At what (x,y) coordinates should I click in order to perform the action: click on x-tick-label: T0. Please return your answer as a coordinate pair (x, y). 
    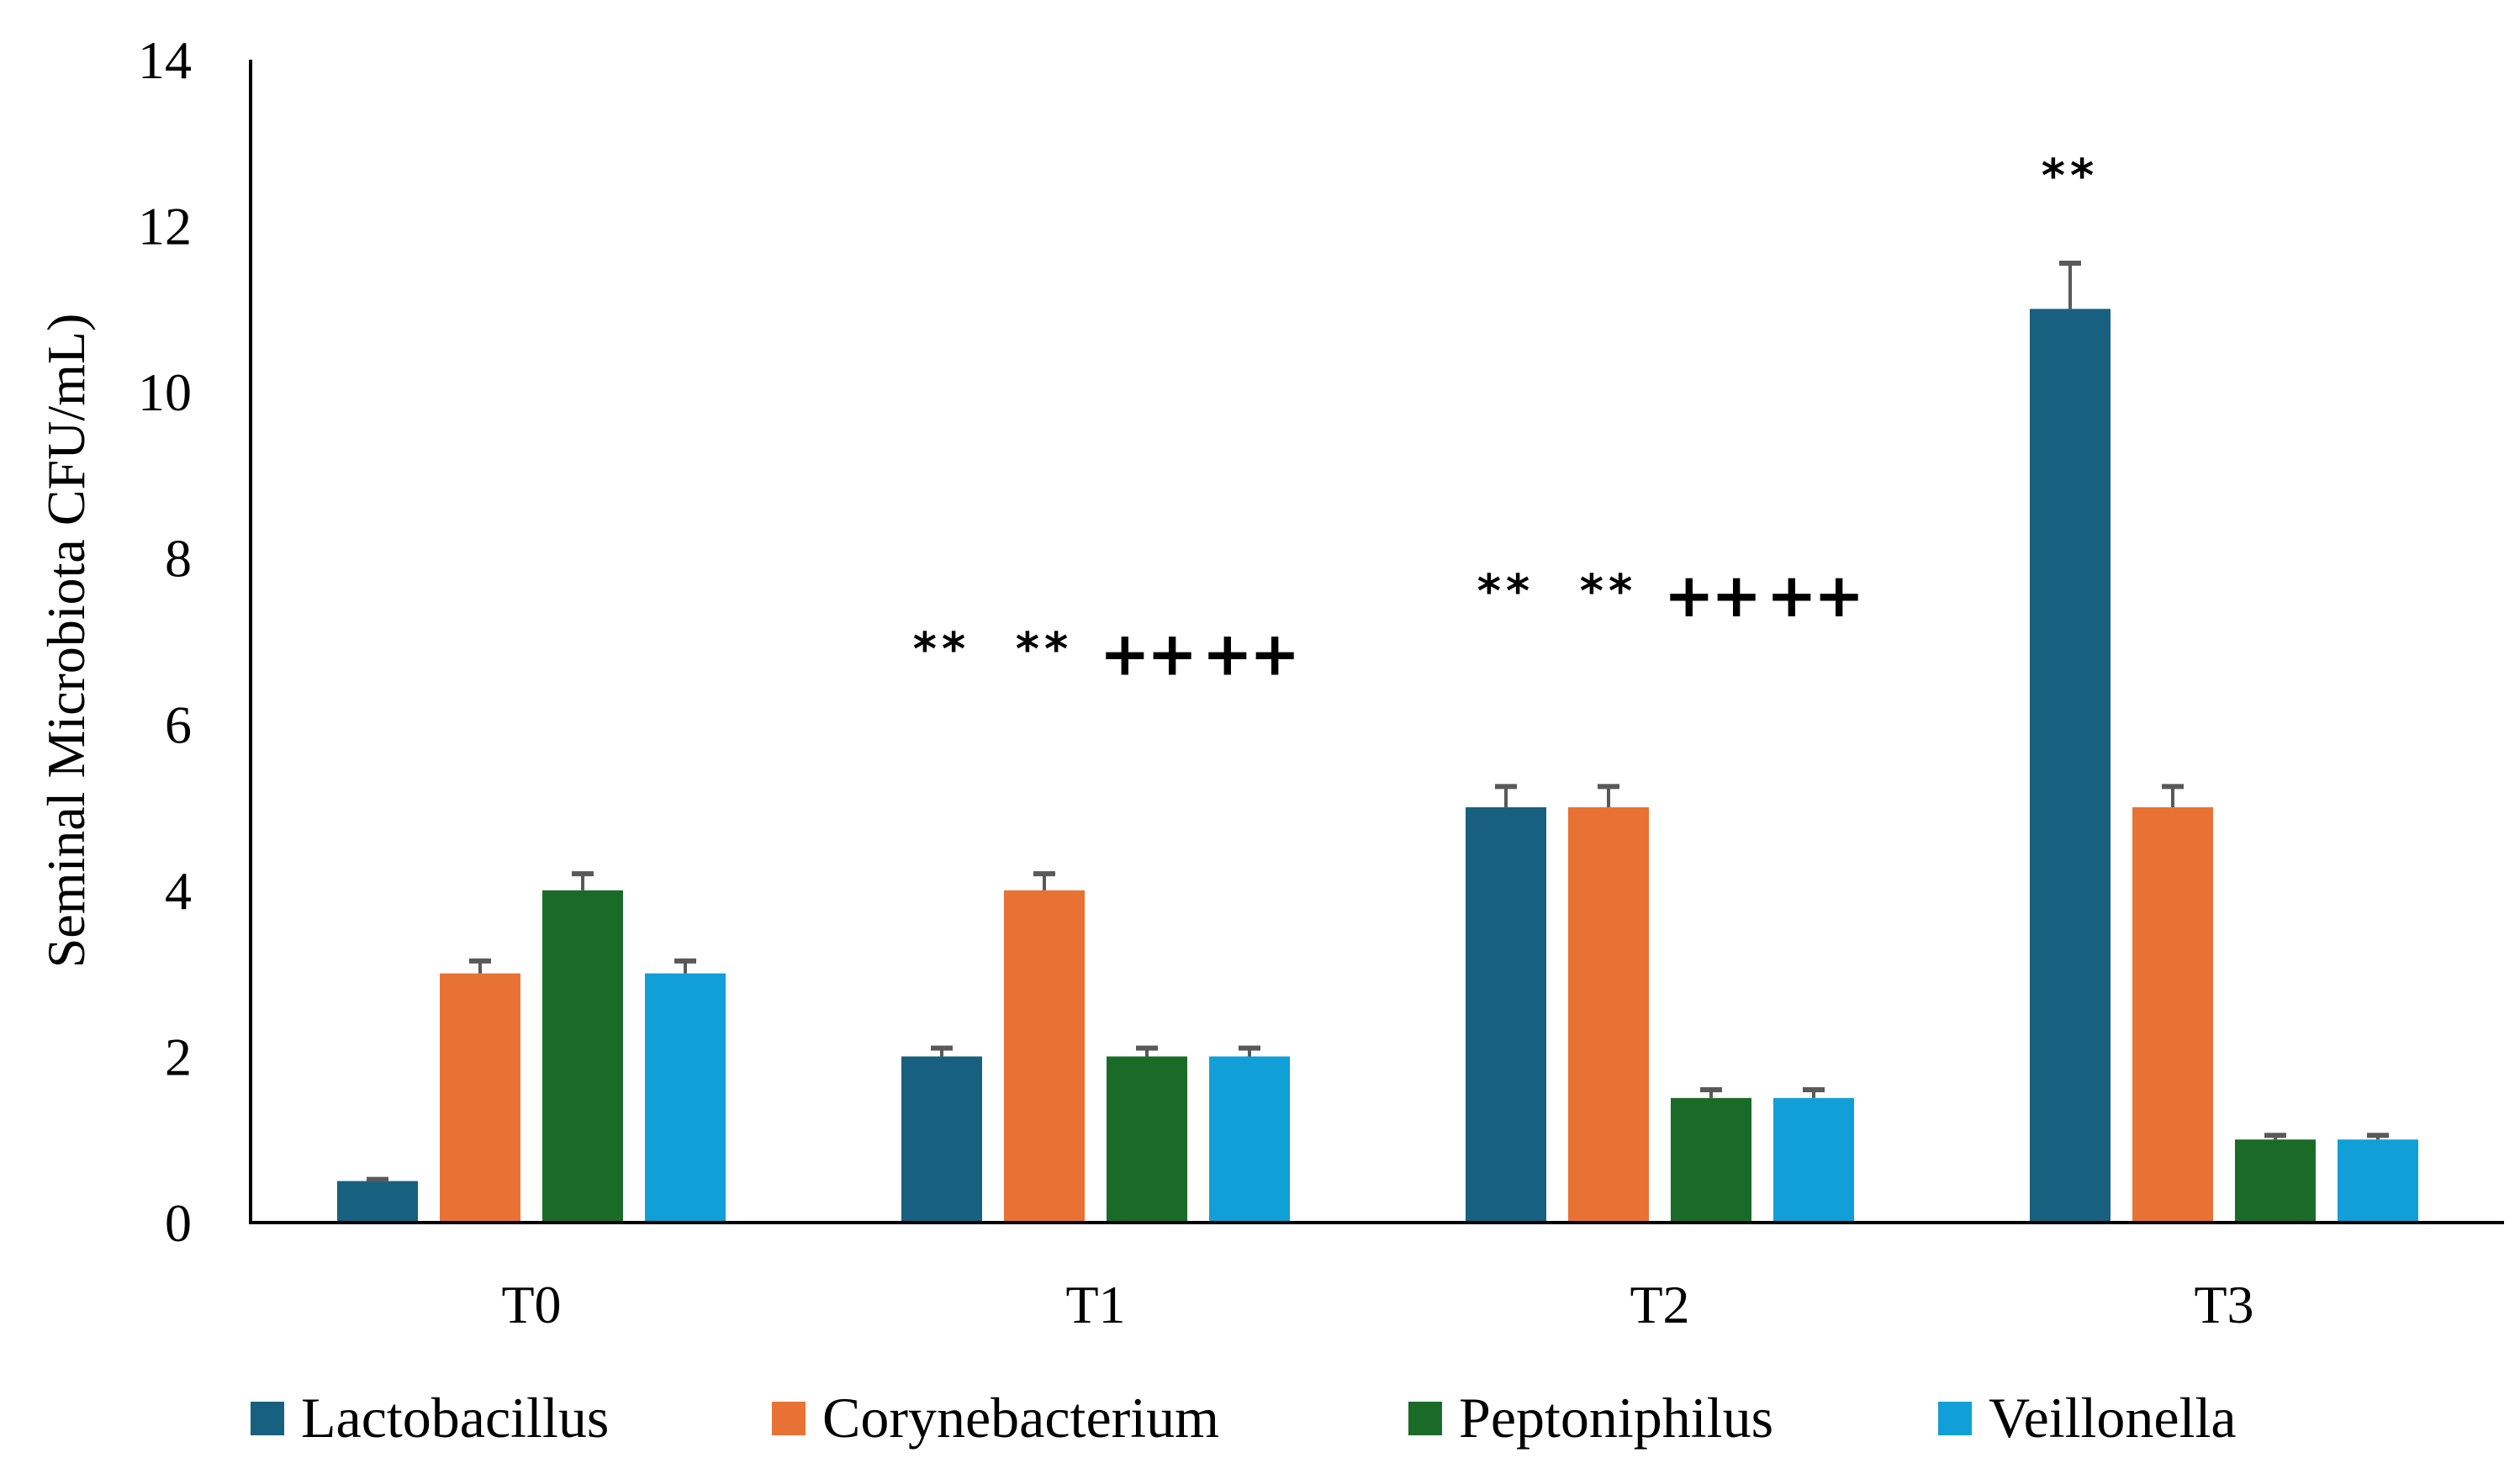
    Looking at the image, I should click on (531, 1304).